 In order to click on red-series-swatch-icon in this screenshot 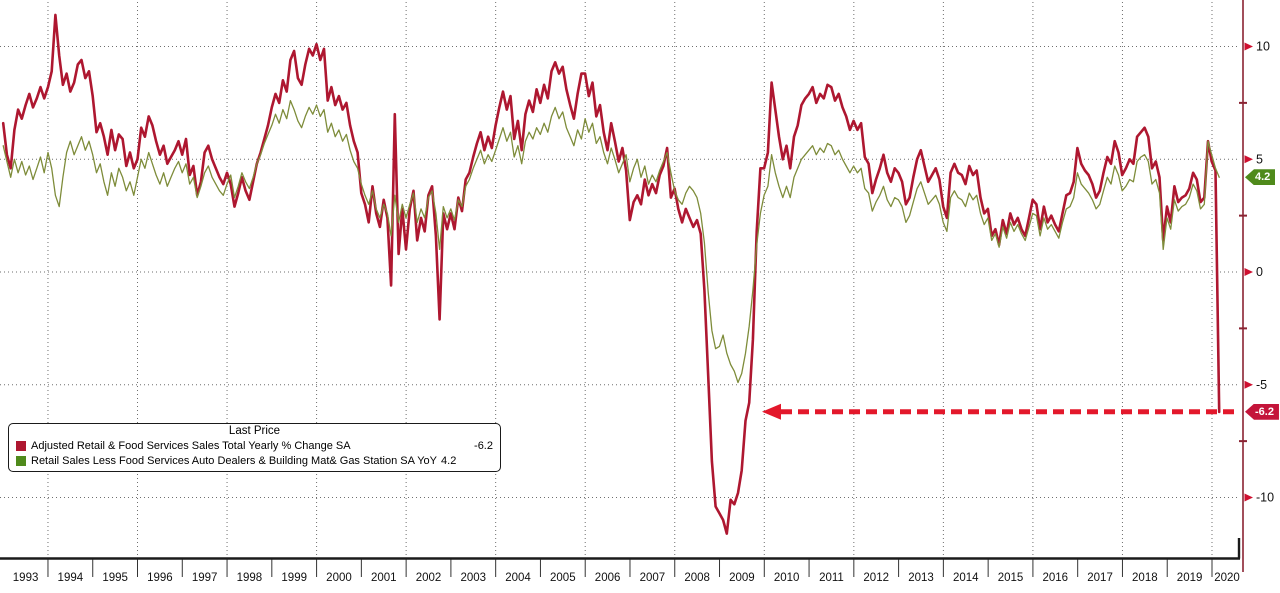, I will do `click(21, 445)`.